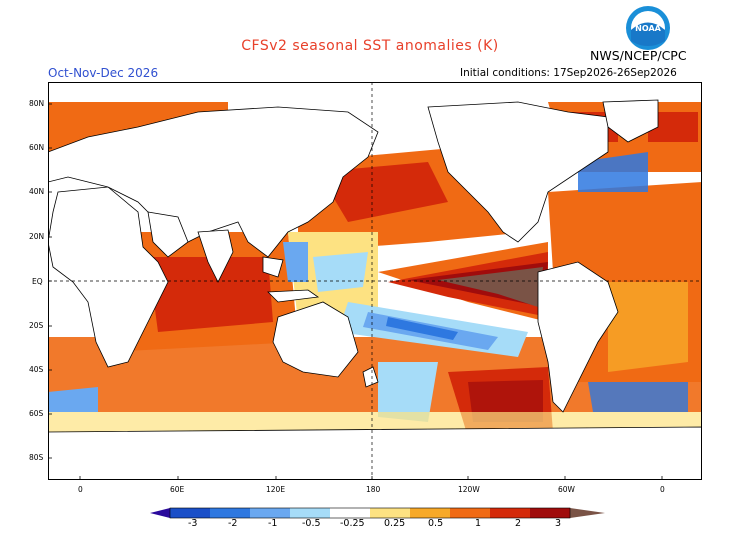 The width and height of the screenshot is (740, 545). I want to click on colorbar, so click(377, 513).